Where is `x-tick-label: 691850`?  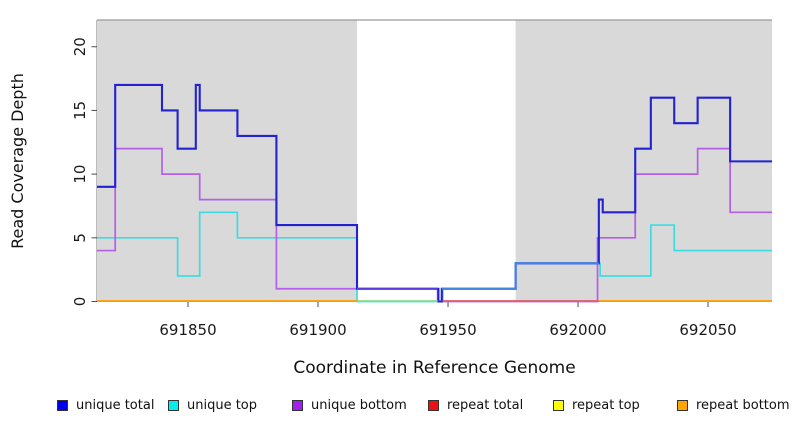
x-tick-label: 691850 is located at coordinates (187, 330).